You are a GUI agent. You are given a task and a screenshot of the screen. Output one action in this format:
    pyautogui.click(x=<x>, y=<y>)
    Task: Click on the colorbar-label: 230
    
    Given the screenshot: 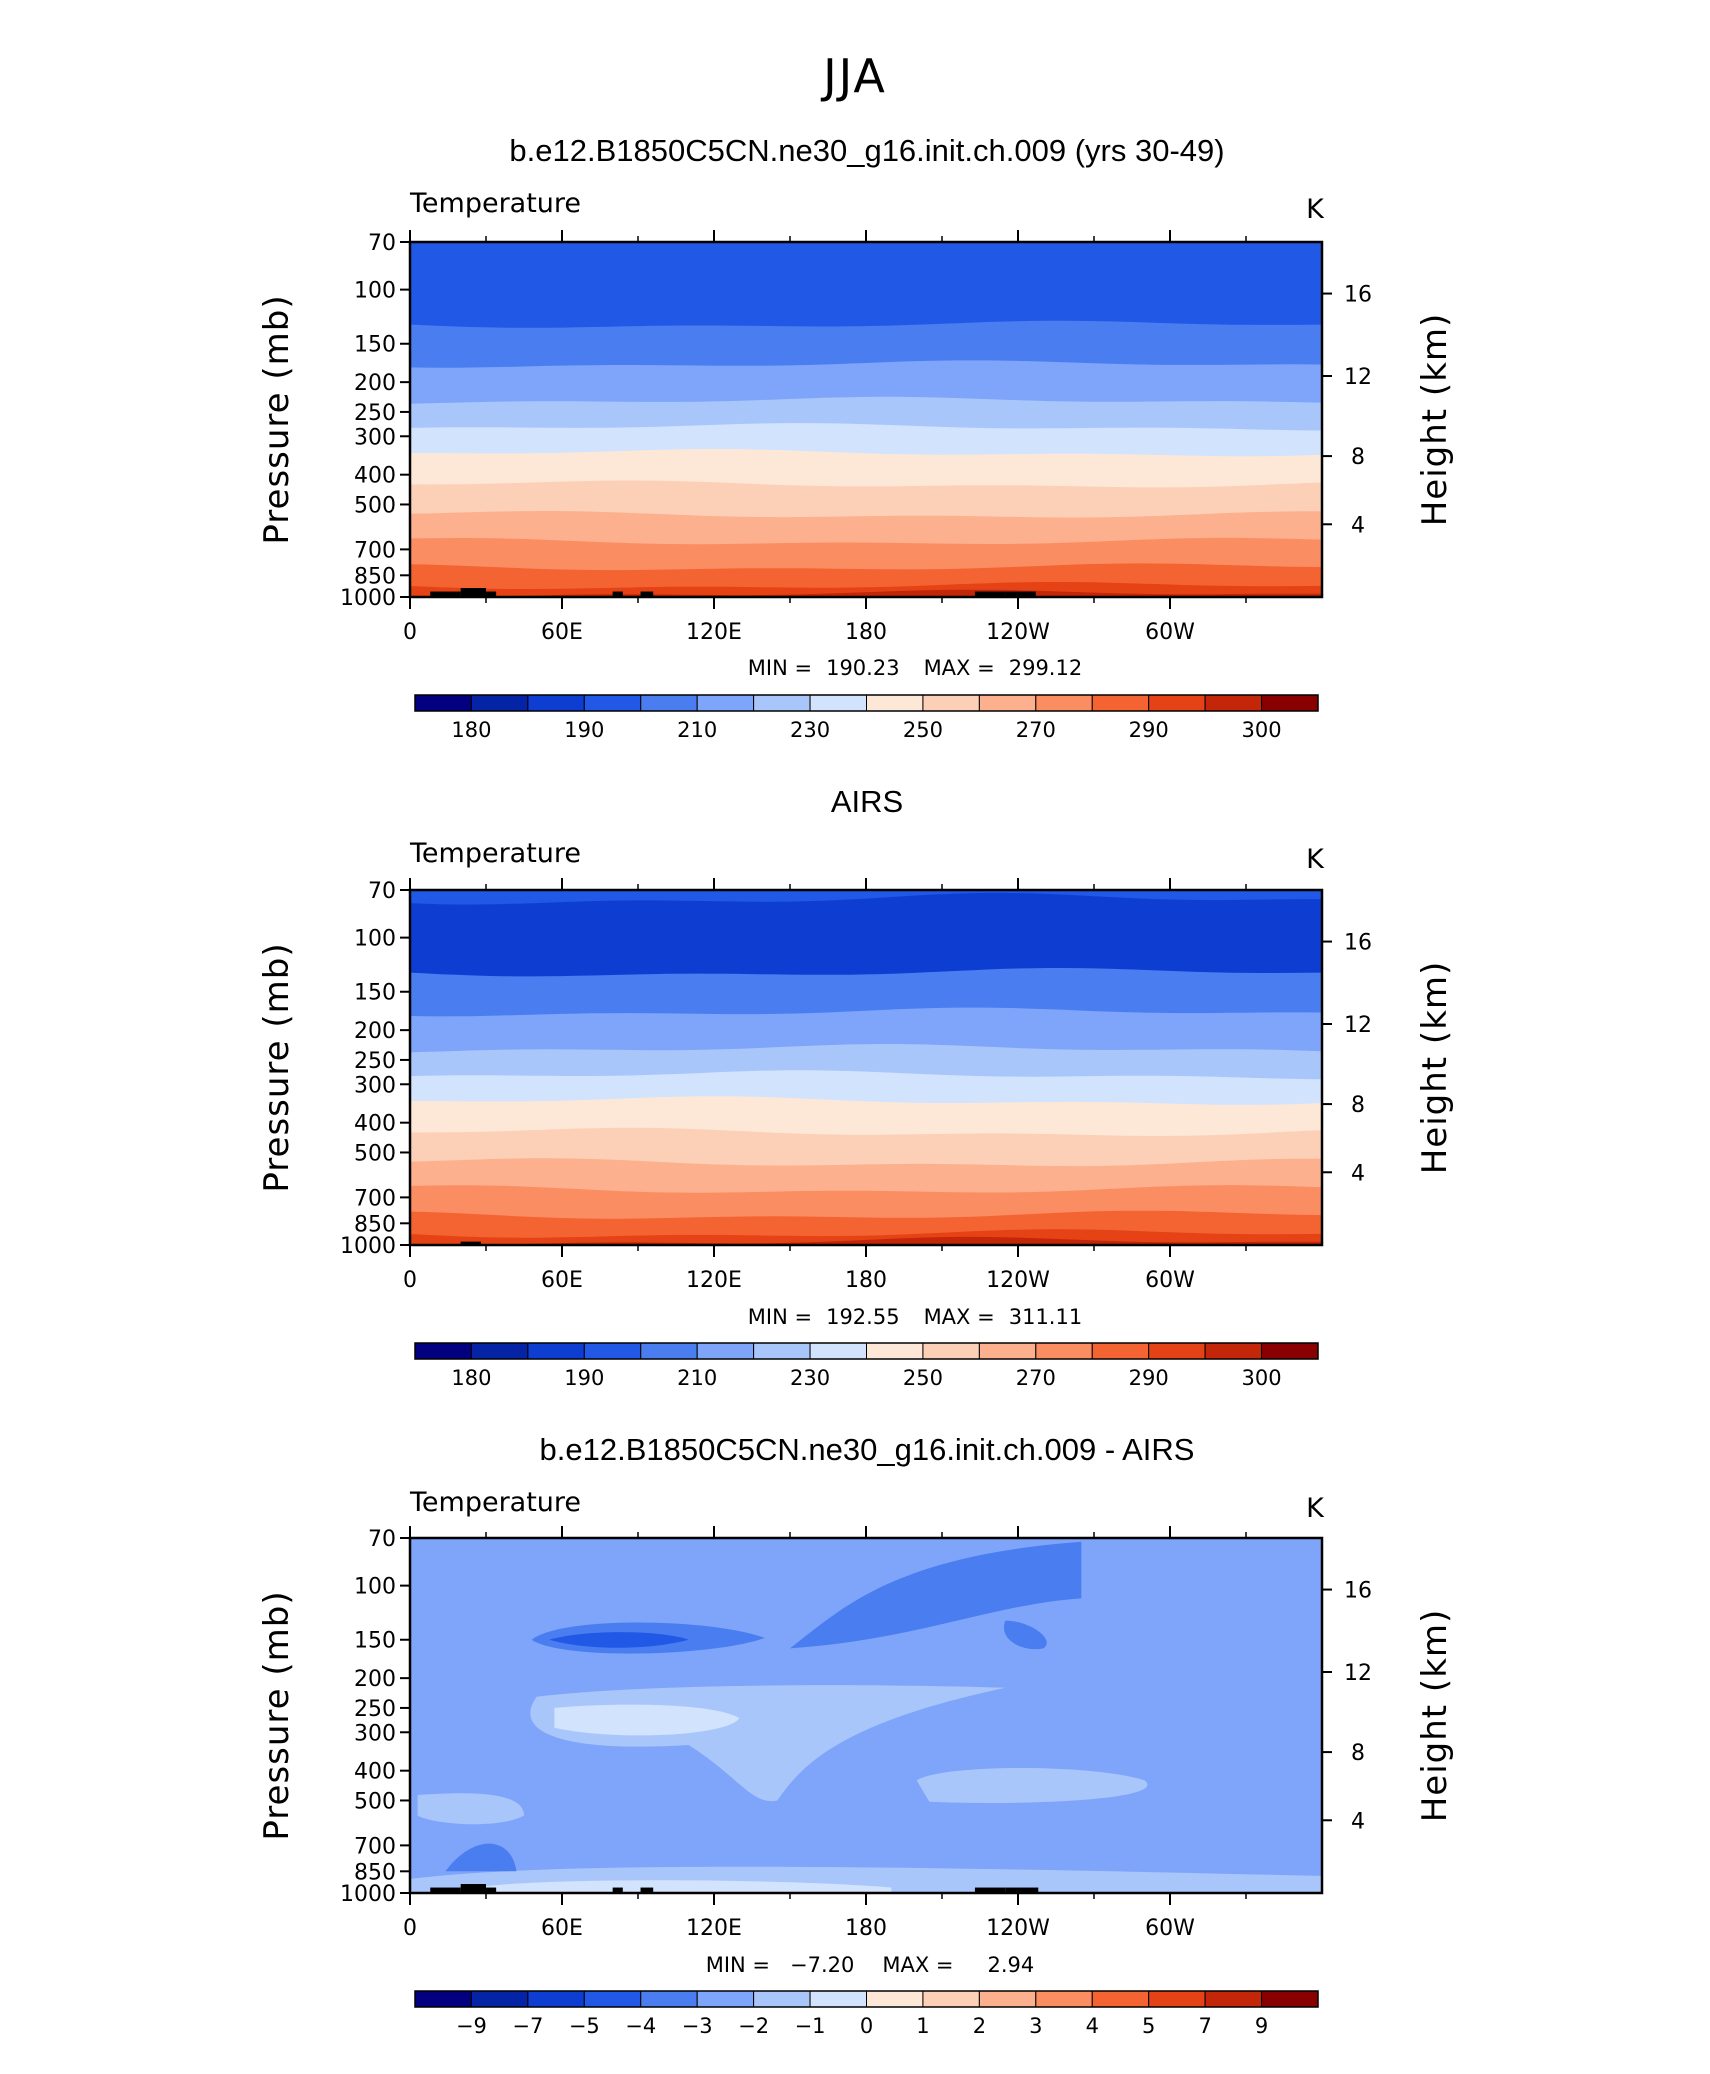 What is the action you would take?
    pyautogui.click(x=810, y=730)
    